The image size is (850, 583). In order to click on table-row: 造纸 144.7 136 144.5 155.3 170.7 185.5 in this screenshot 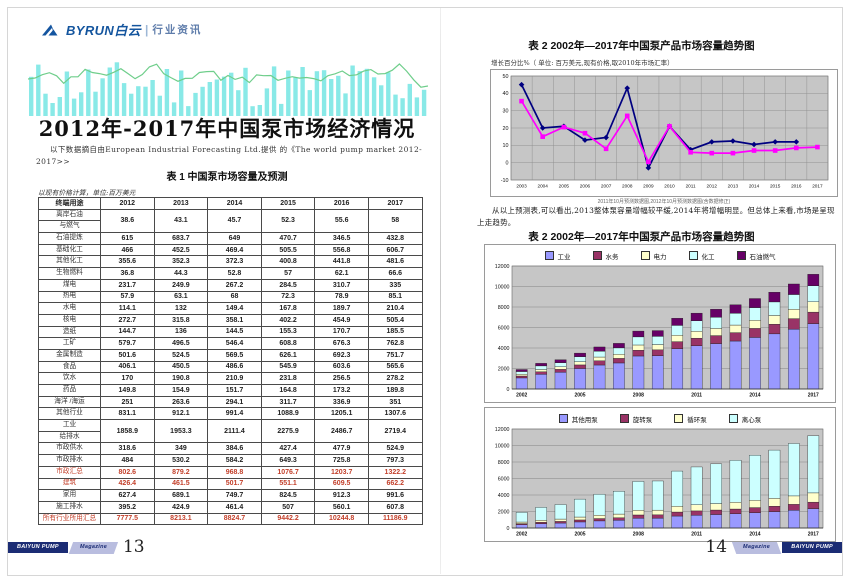, I will do `click(230, 332)`.